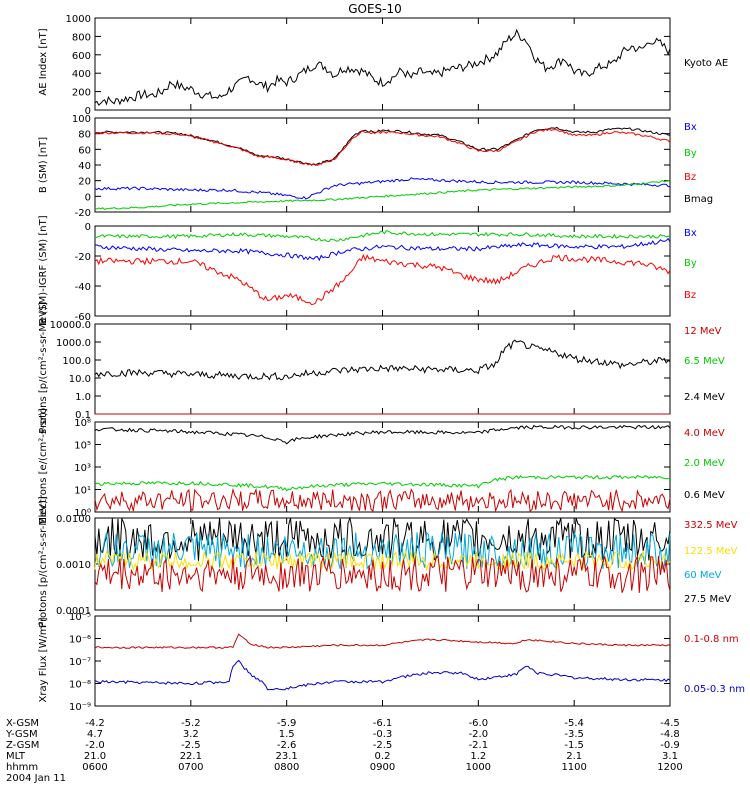 The image size is (750, 800). What do you see at coordinates (383, 745) in the screenshot?
I see `footer-value: -2.5` at bounding box center [383, 745].